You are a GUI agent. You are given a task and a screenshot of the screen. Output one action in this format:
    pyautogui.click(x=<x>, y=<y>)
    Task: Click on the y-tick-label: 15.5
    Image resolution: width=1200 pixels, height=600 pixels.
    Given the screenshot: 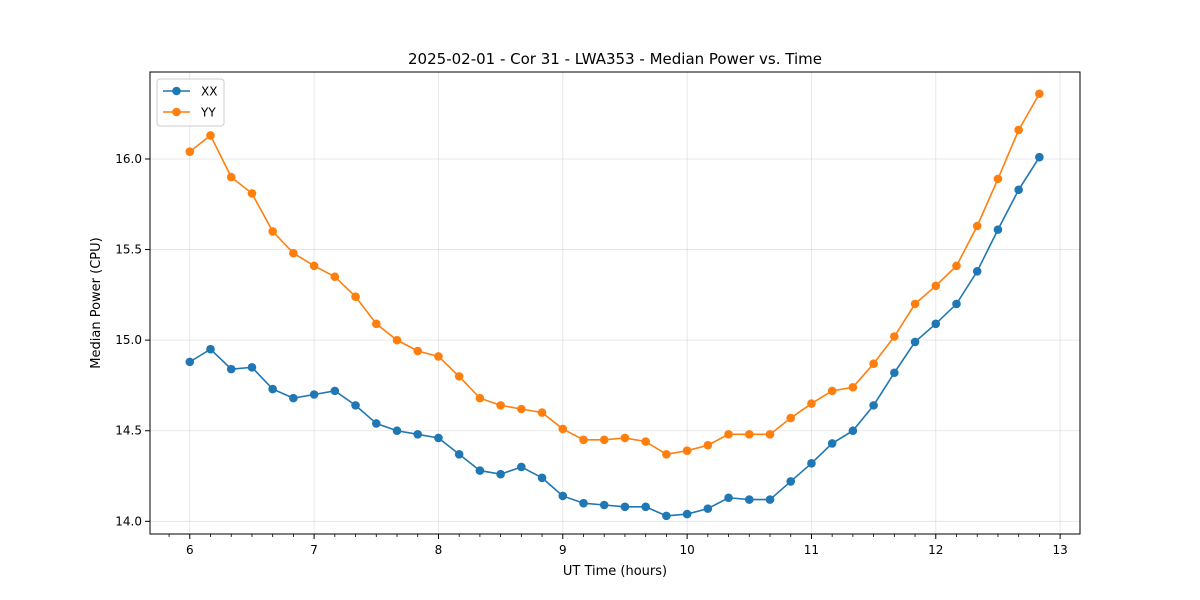 What is the action you would take?
    pyautogui.click(x=128, y=250)
    